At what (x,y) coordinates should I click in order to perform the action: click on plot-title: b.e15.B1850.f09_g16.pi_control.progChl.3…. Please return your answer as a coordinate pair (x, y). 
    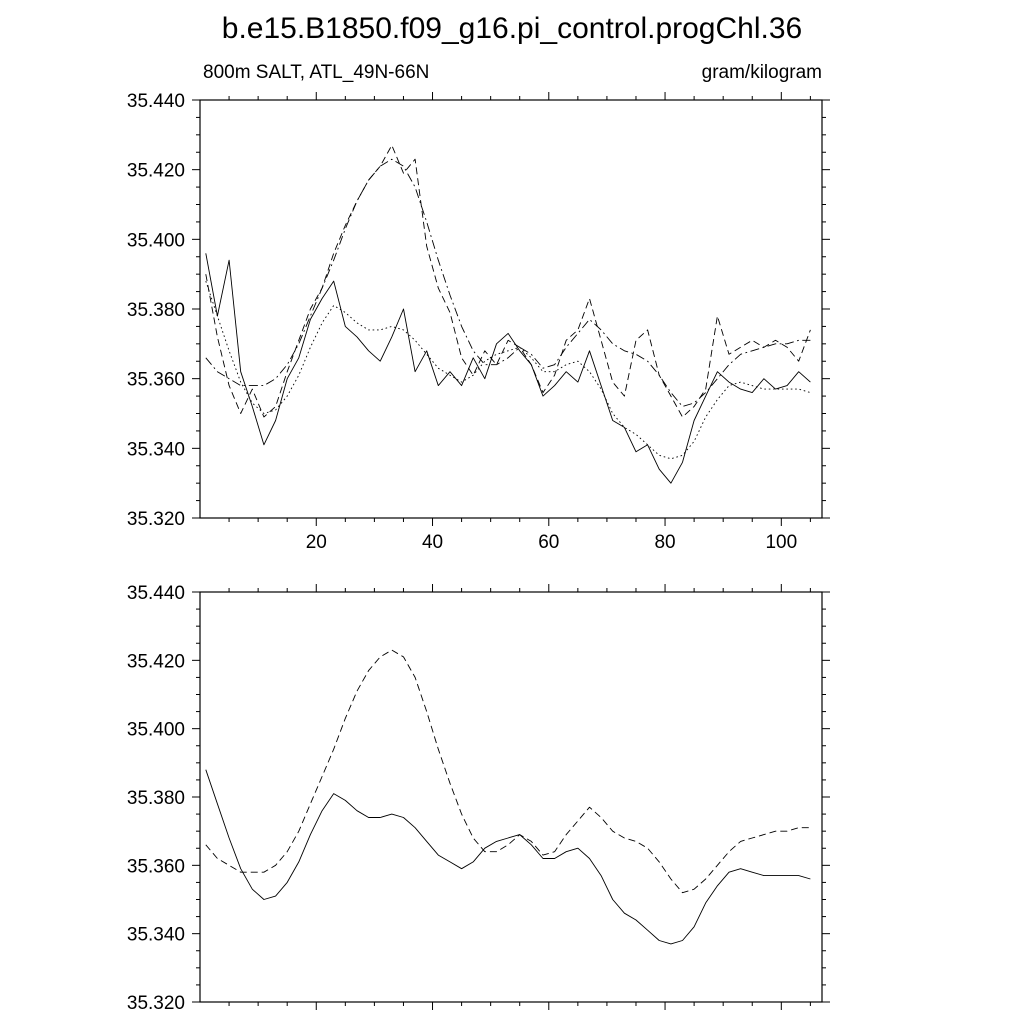
    Looking at the image, I should click on (512, 28).